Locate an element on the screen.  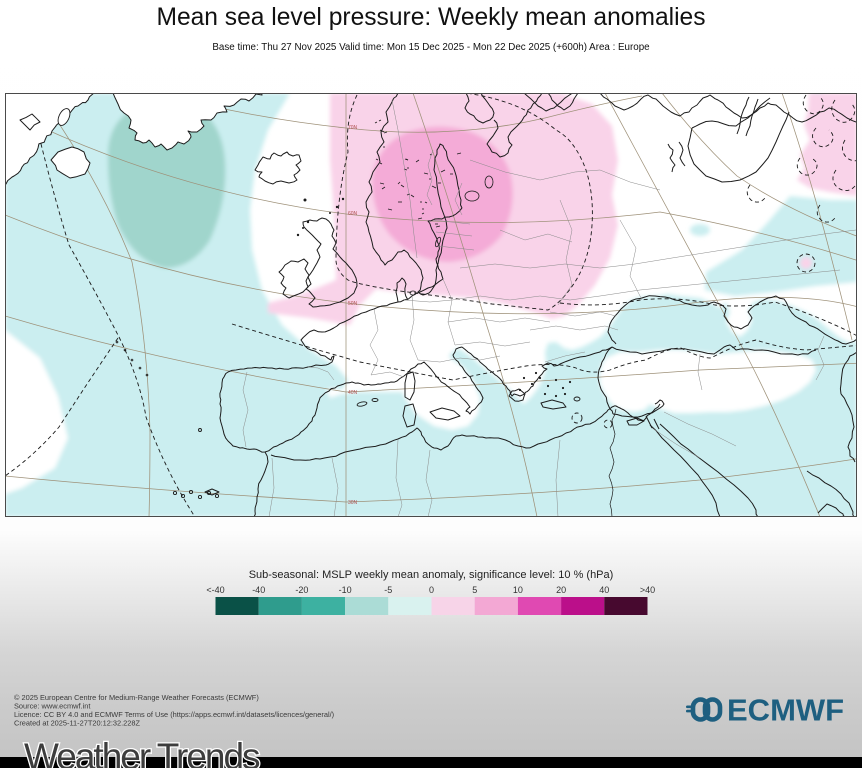
svg-text: >40 is located at coordinates (647, 590).